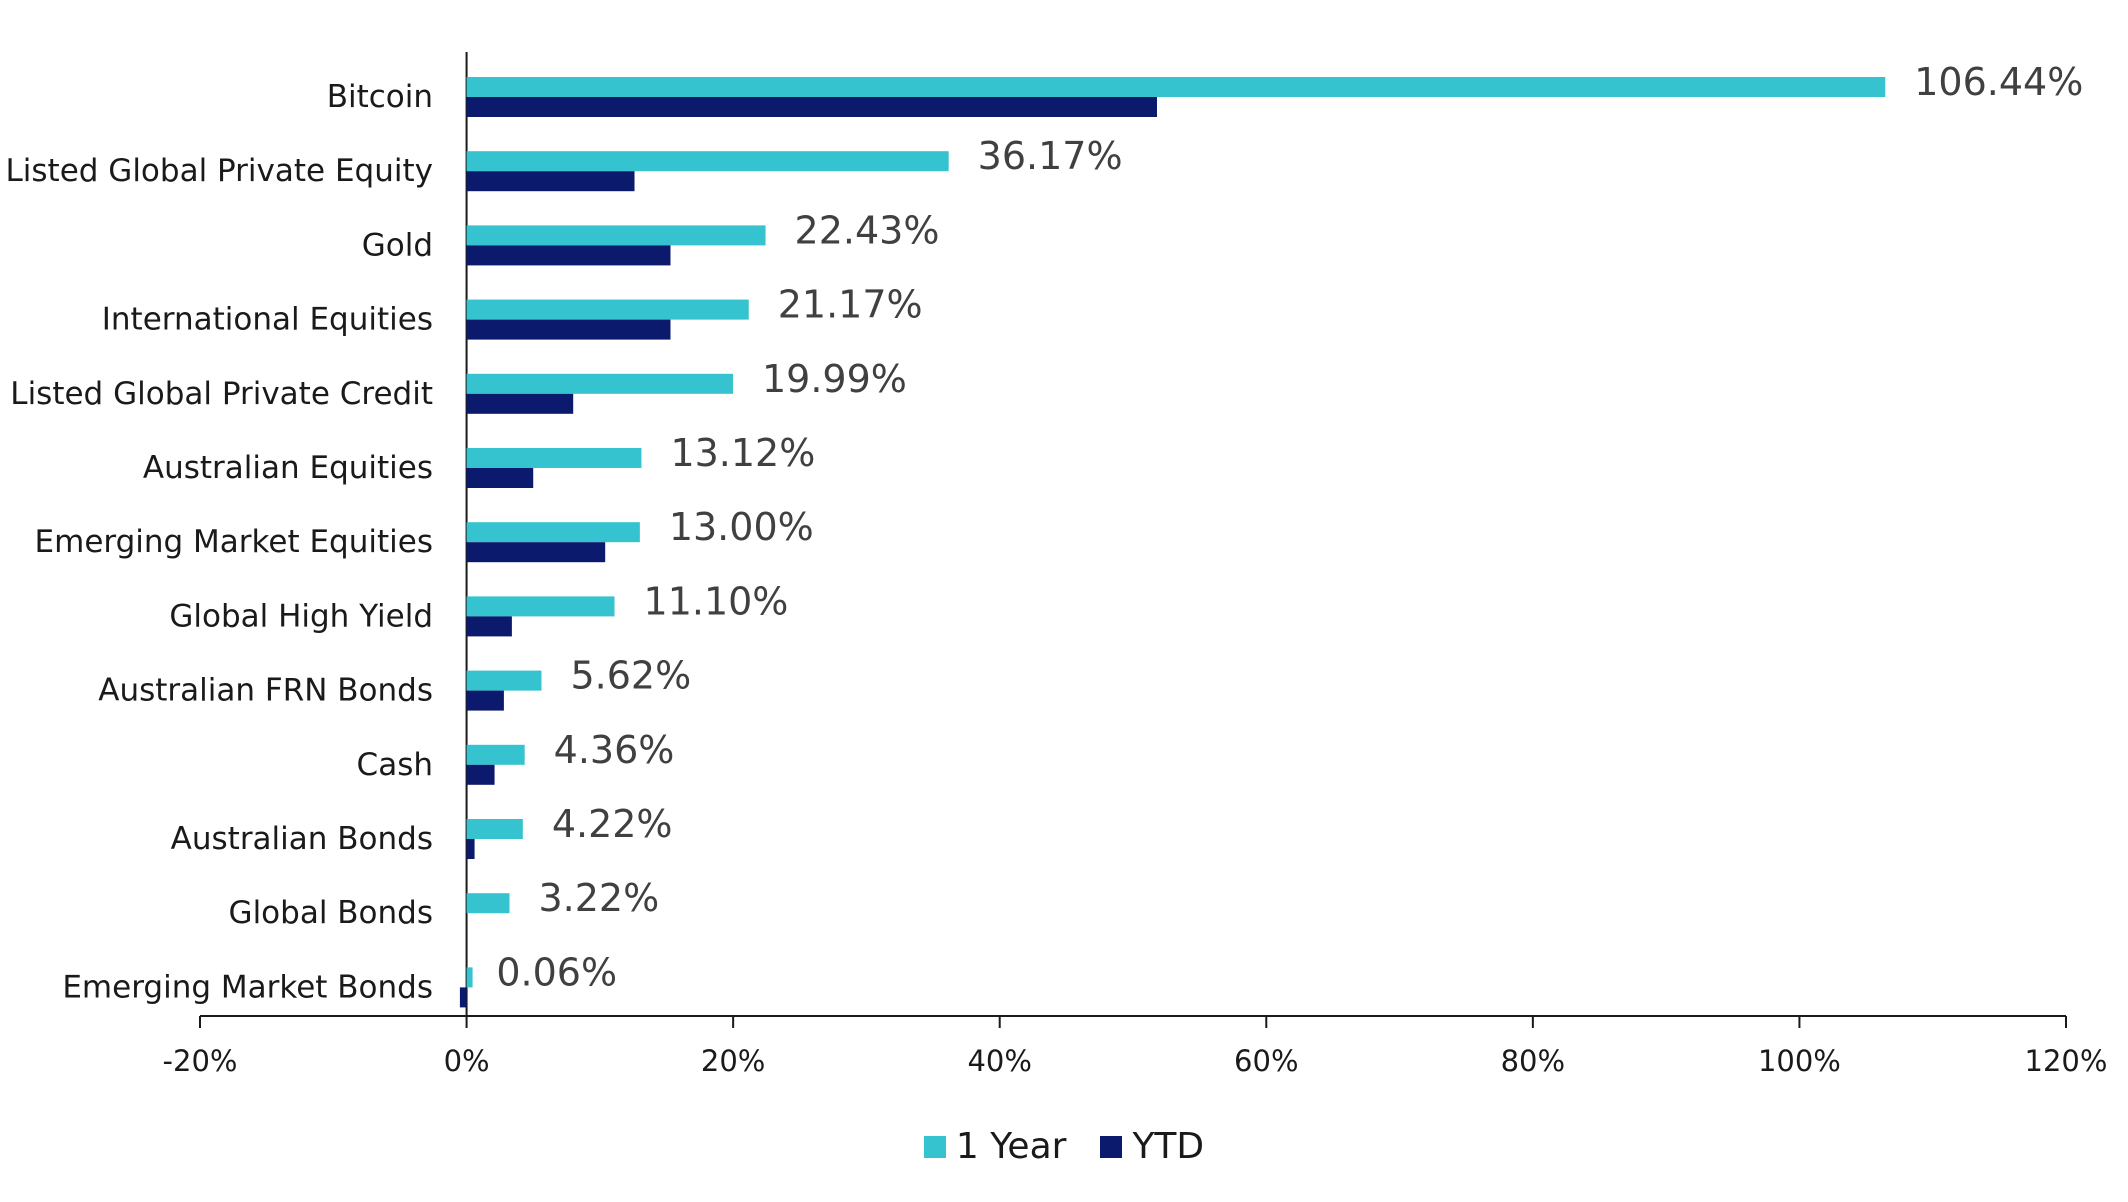  What do you see at coordinates (568, 329) in the screenshot?
I see `bar-ytd-international-equities` at bounding box center [568, 329].